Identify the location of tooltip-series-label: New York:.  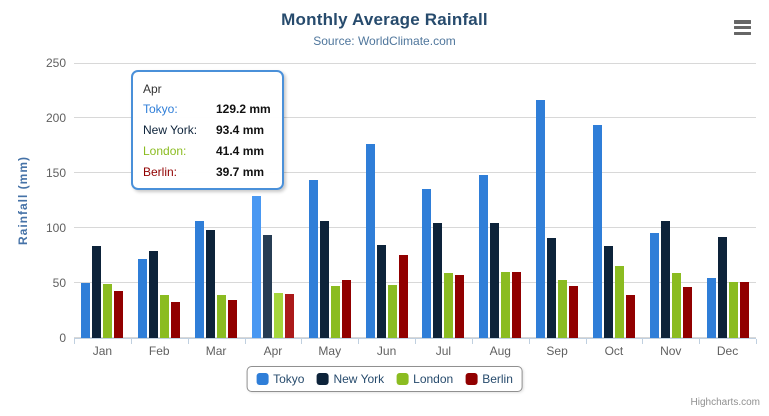
(170, 130).